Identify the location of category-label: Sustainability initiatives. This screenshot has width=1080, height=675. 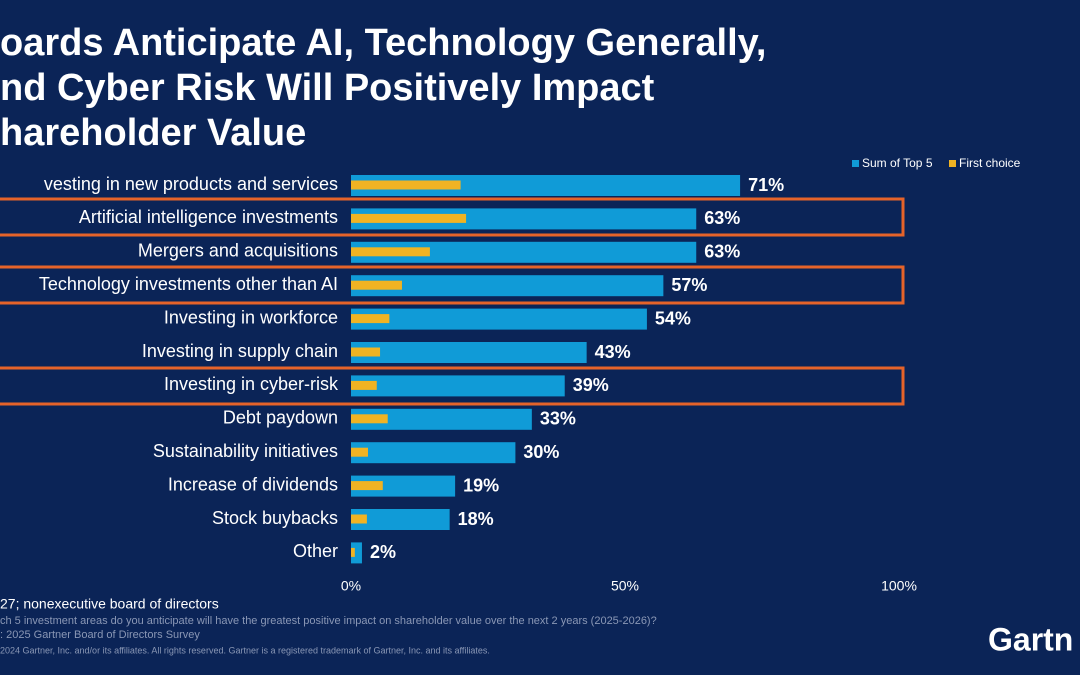
(245, 451).